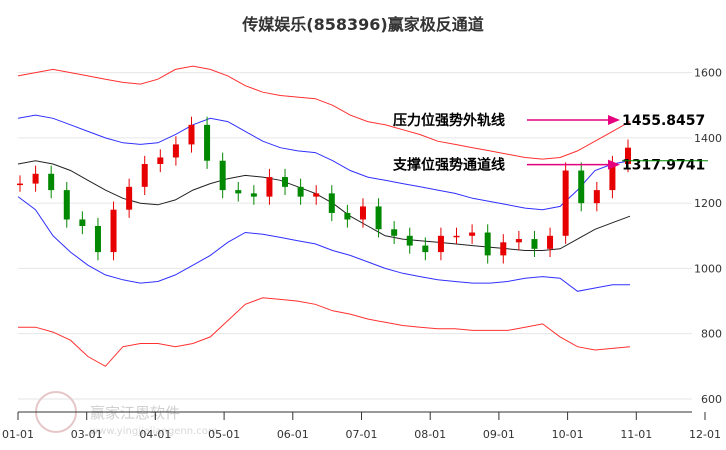 This screenshot has height=450, width=726. What do you see at coordinates (449, 120) in the screenshot?
I see `annotation-label: 压力位强势外轨线` at bounding box center [449, 120].